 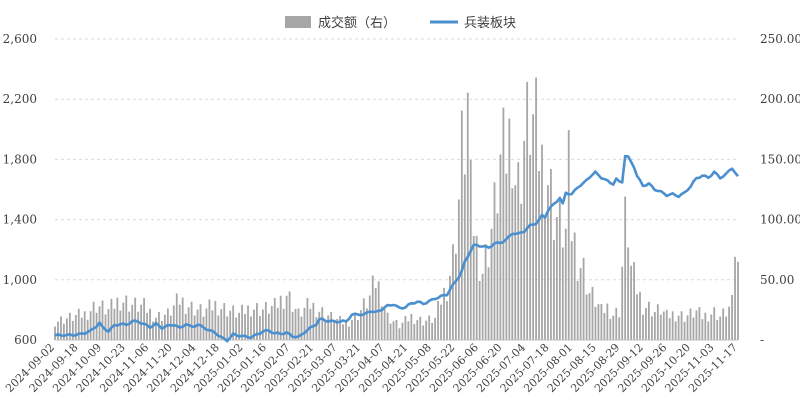 What do you see at coordinates (20, 189) in the screenshot?
I see `y-axis-left: 600 1,000 1,400 1,800 2,200 2,600` at bounding box center [20, 189].